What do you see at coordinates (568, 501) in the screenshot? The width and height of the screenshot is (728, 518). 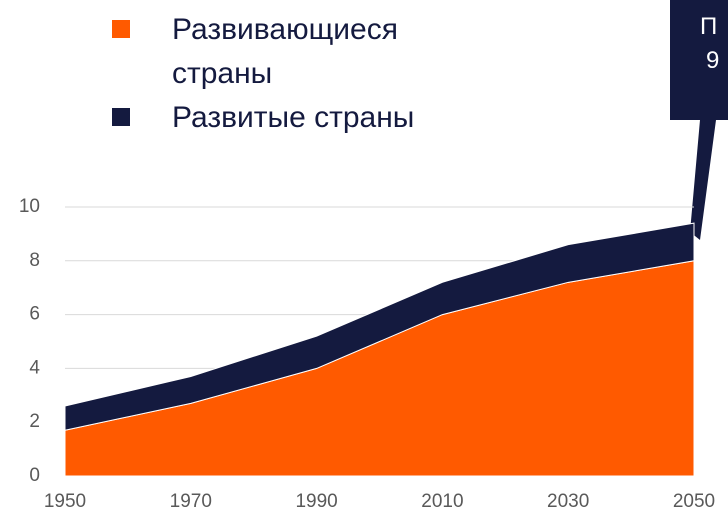 I see `x-tick-label: 2030` at bounding box center [568, 501].